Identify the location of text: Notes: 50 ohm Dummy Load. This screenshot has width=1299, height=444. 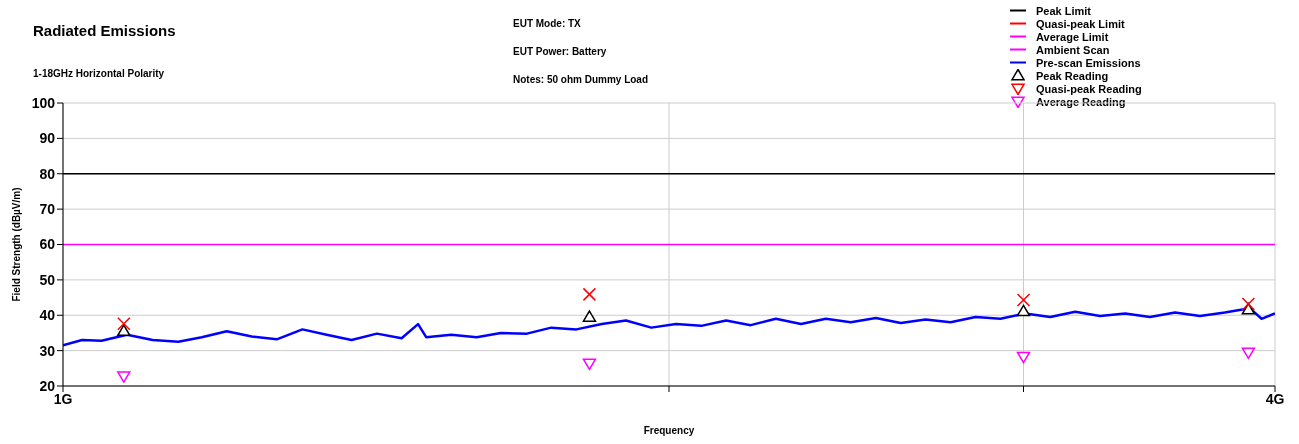
(581, 79).